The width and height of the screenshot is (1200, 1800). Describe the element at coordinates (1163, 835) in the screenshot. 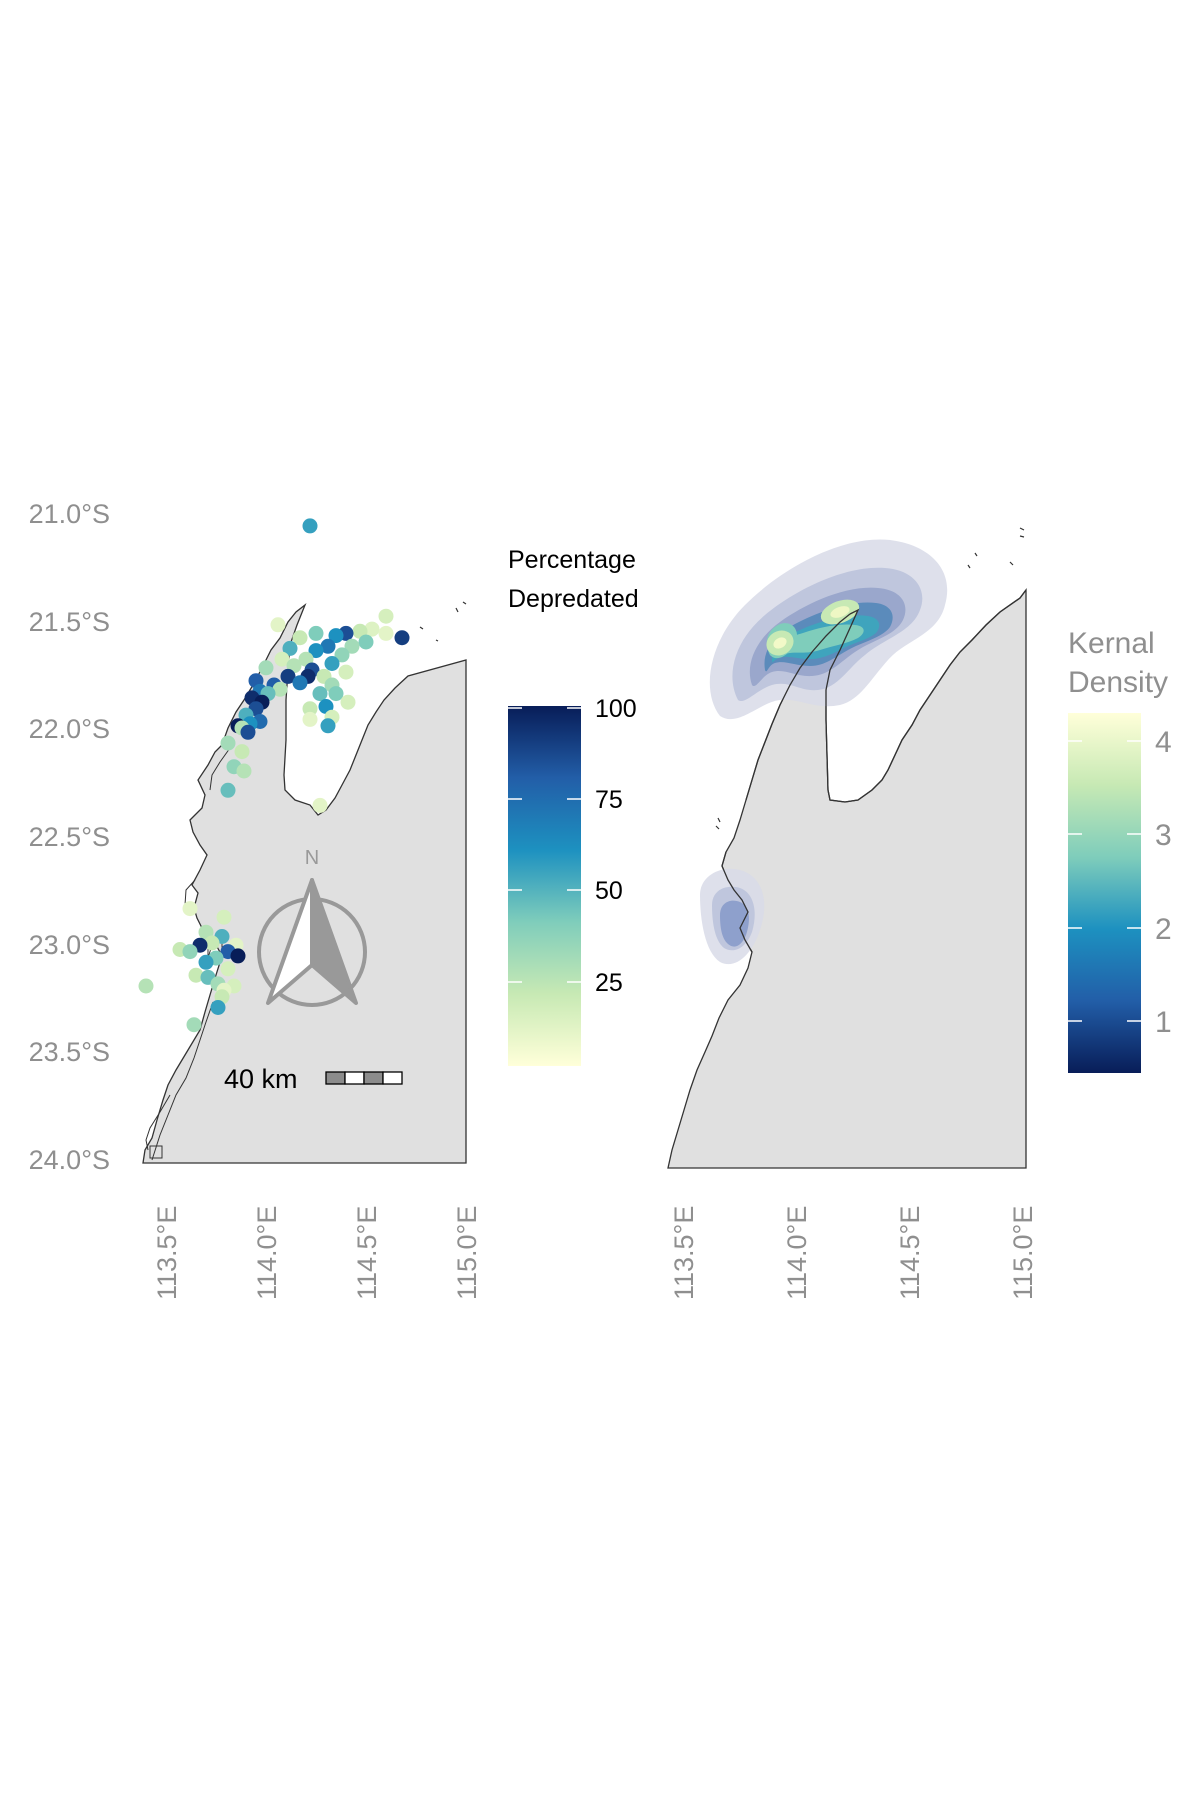

I see `legend-tick-label: 3` at that location.